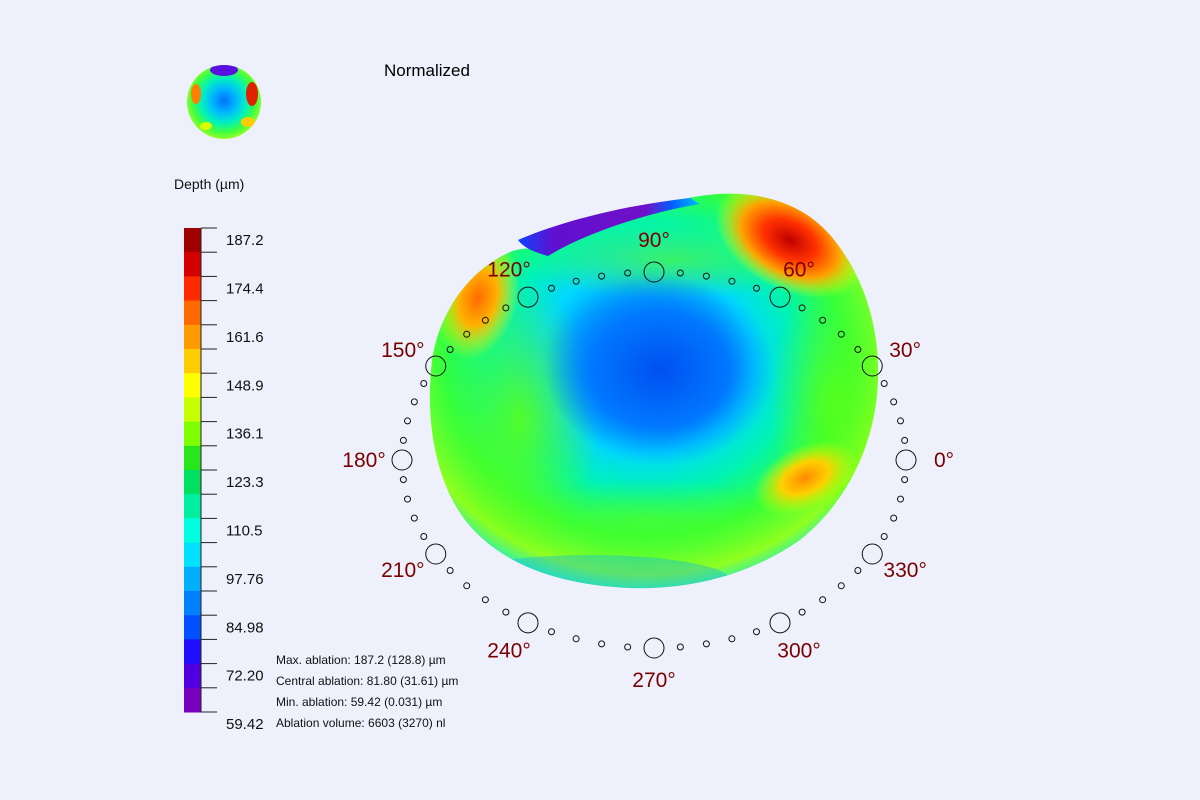  I want to click on scale-tick-label: 97.76, so click(245, 579).